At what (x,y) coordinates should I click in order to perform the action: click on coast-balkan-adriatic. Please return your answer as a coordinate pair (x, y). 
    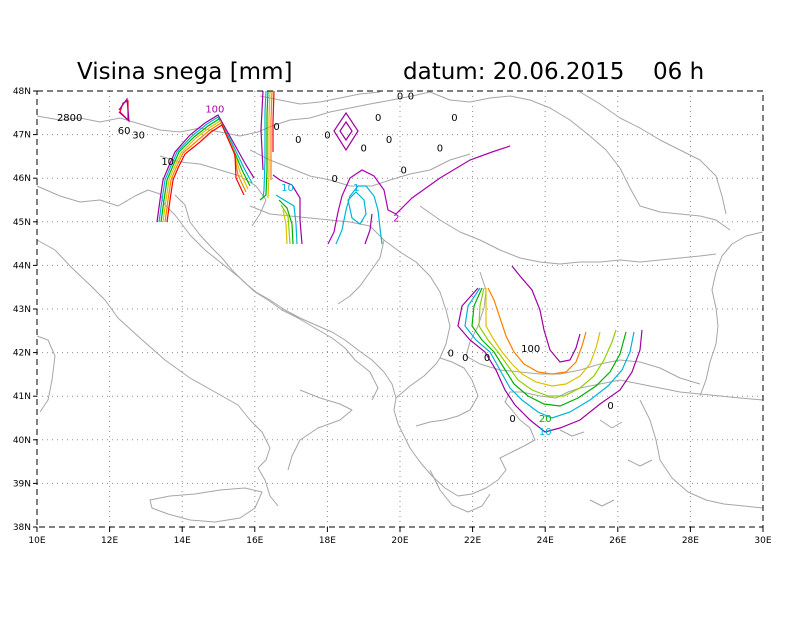
    Looking at the image, I should click on (292, 321).